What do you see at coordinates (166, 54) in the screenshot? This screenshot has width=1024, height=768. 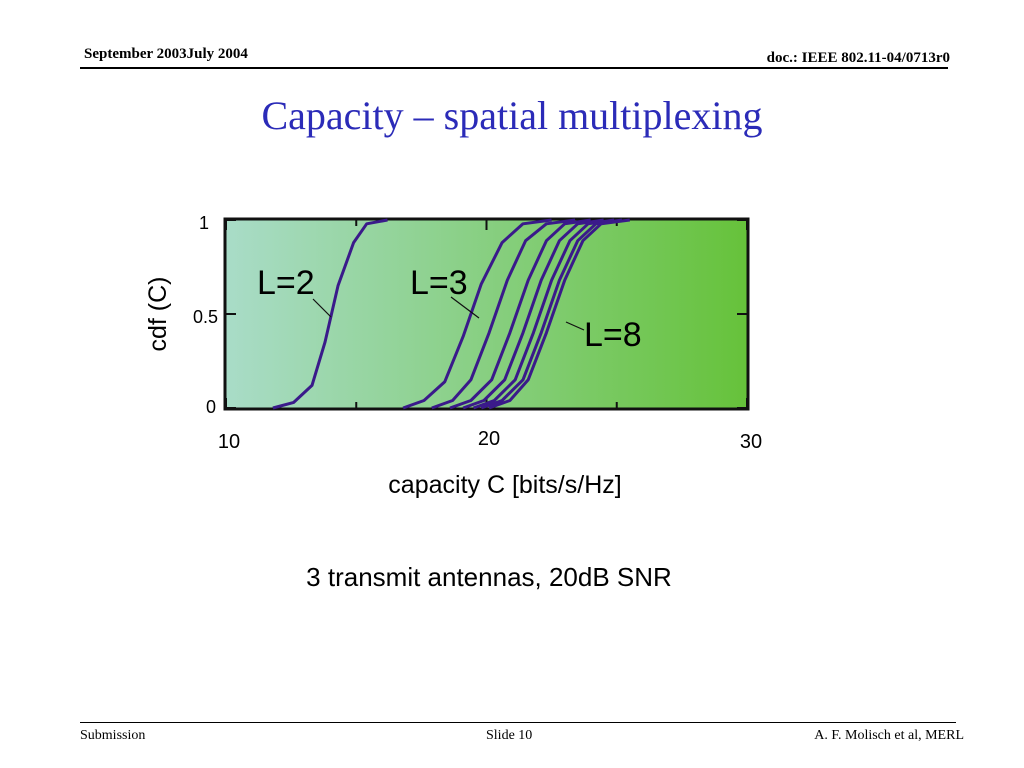 I see `header-date: September 2003July 2004` at bounding box center [166, 54].